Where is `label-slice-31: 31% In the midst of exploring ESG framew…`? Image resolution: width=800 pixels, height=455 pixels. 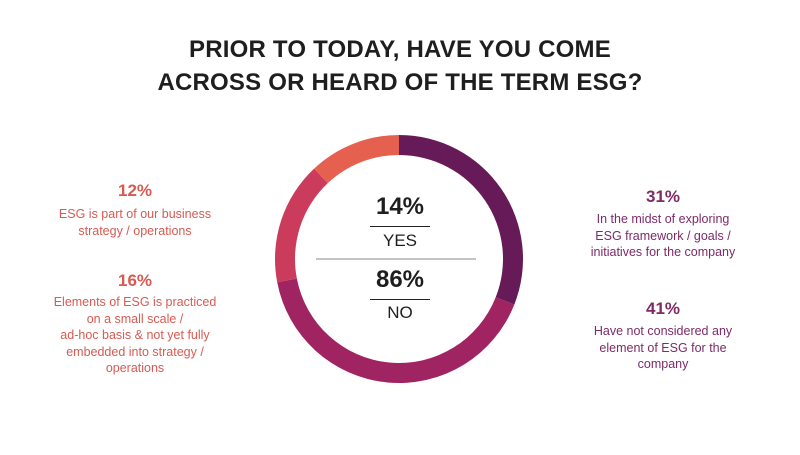
label-slice-31: 31% In the midst of exploring ESG framew… is located at coordinates (663, 223).